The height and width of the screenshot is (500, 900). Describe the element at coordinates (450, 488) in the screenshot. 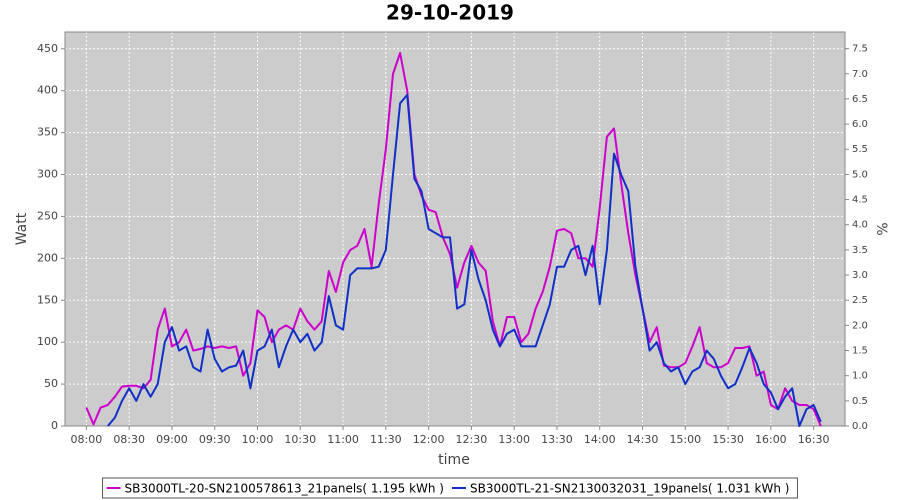

I see `legend-box` at that location.